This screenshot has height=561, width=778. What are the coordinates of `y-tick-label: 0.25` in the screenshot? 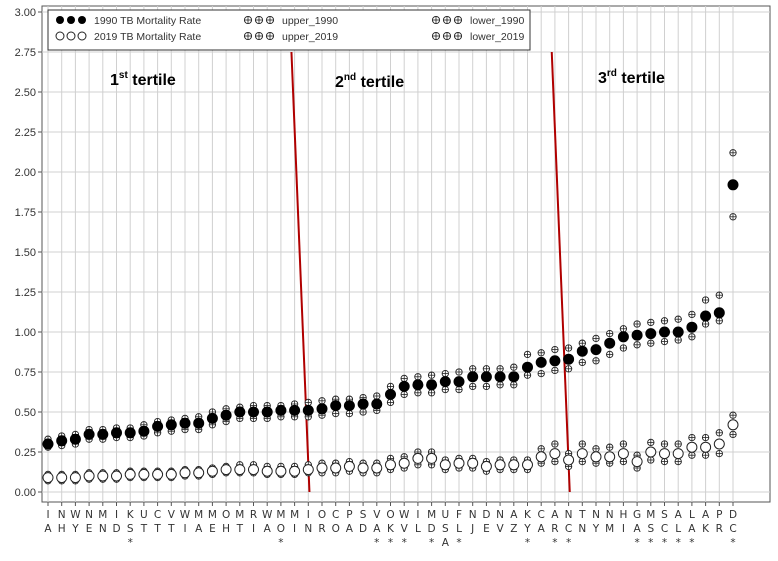 It's located at (25, 453).